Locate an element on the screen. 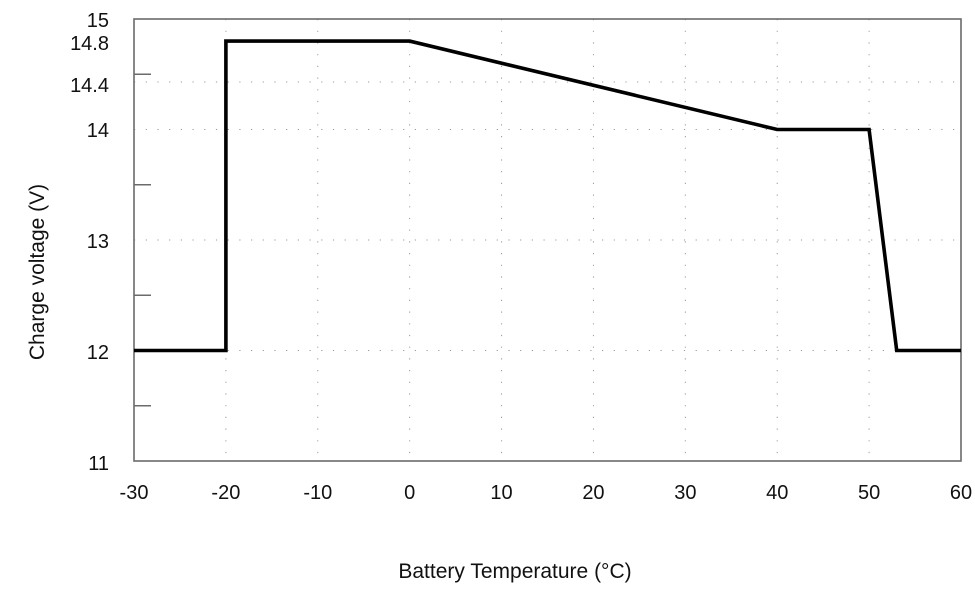  y-tick-label: 11 is located at coordinates (98, 464).